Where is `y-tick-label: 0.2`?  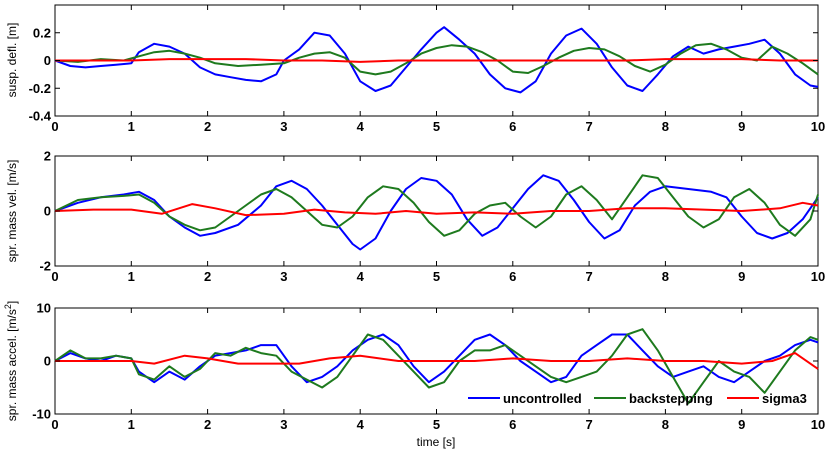
y-tick-label: 0.2 is located at coordinates (42, 32).